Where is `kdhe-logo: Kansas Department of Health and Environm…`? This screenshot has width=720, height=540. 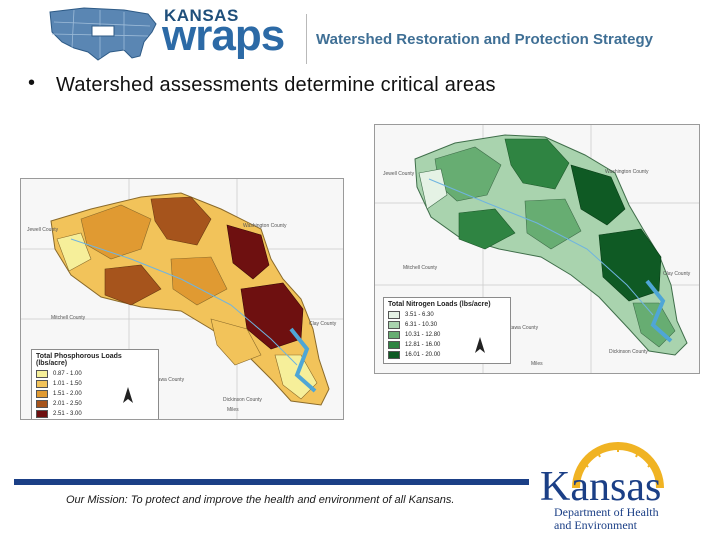 kdhe-logo: Kansas Department of Health and Environm… is located at coordinates (618, 488).